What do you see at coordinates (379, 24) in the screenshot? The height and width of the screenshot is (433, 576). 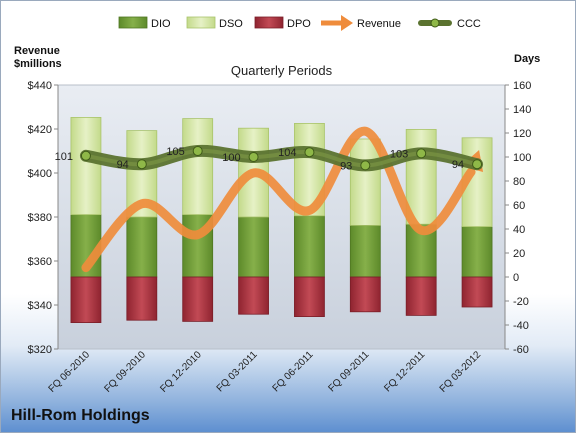 I see `legend-label: Revenue` at bounding box center [379, 24].